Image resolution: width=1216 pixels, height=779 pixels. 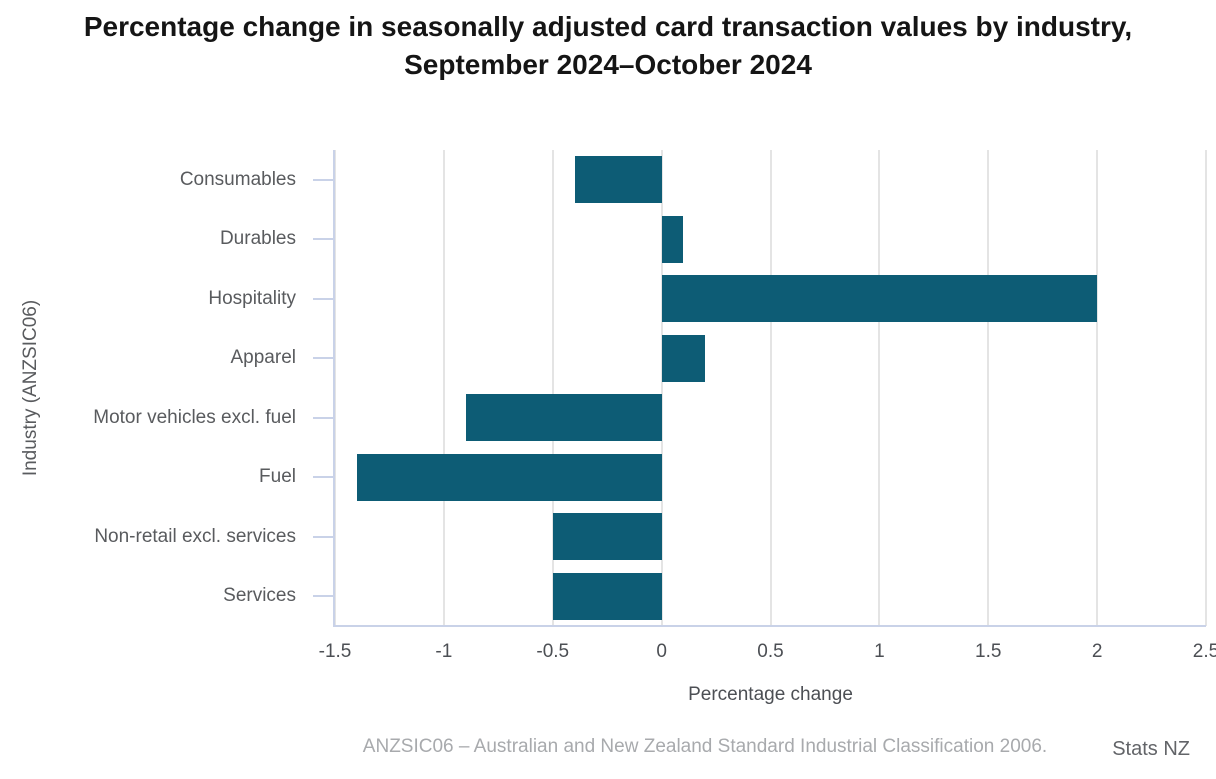 I want to click on y-axis-title: Industry (ANZSIC06), so click(x=30, y=388).